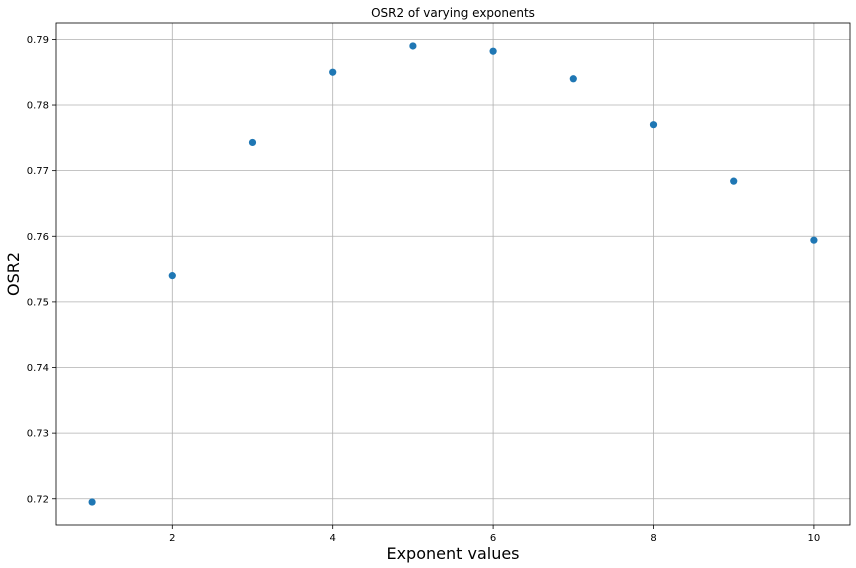 Image resolution: width=856 pixels, height=568 pixels. What do you see at coordinates (333, 538) in the screenshot?
I see `x-tick-label: 4` at bounding box center [333, 538].